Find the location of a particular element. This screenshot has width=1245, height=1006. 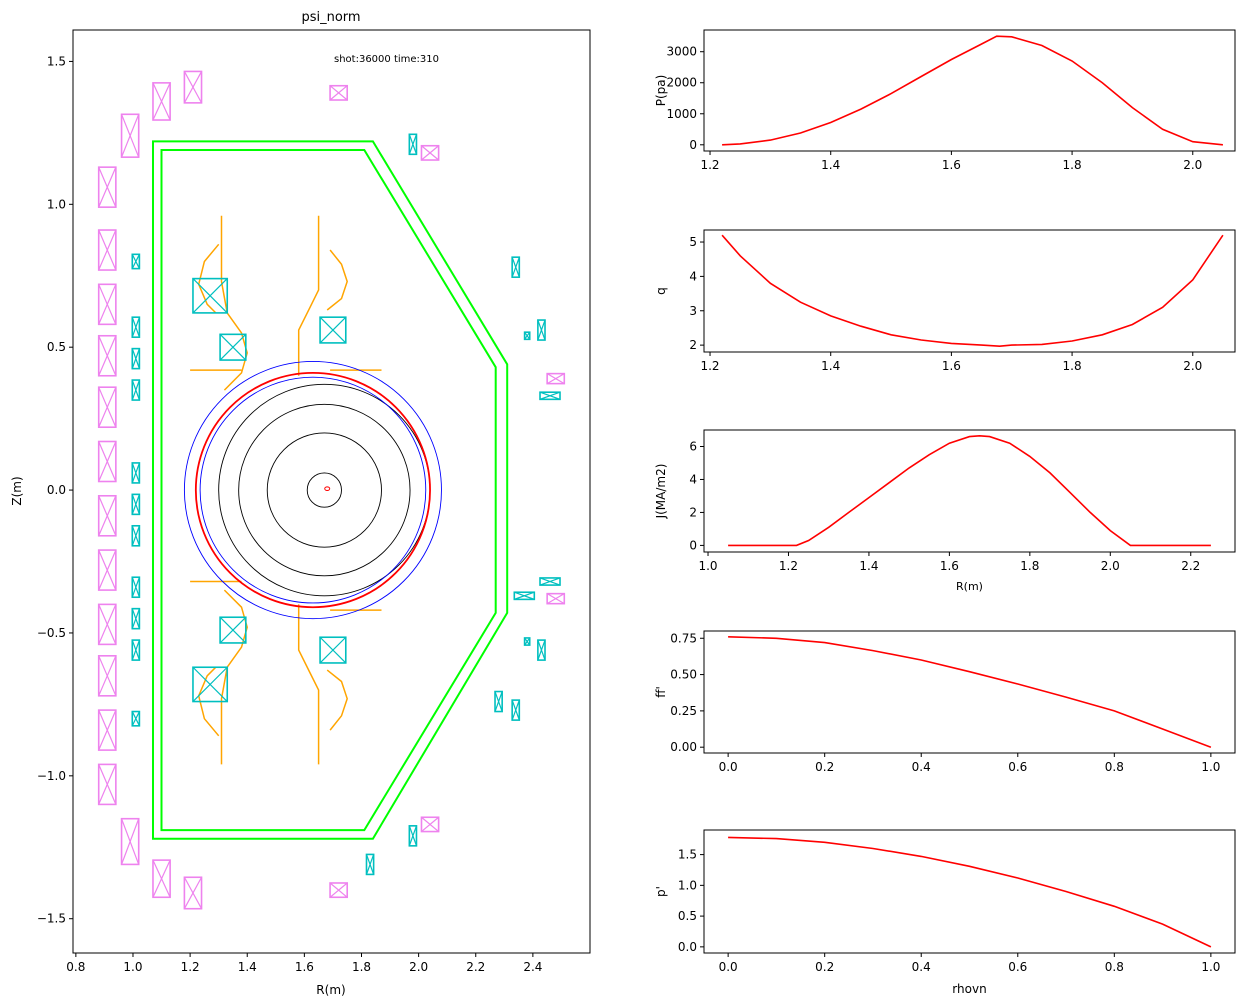

y-tick-label: 2000 is located at coordinates (681, 83).